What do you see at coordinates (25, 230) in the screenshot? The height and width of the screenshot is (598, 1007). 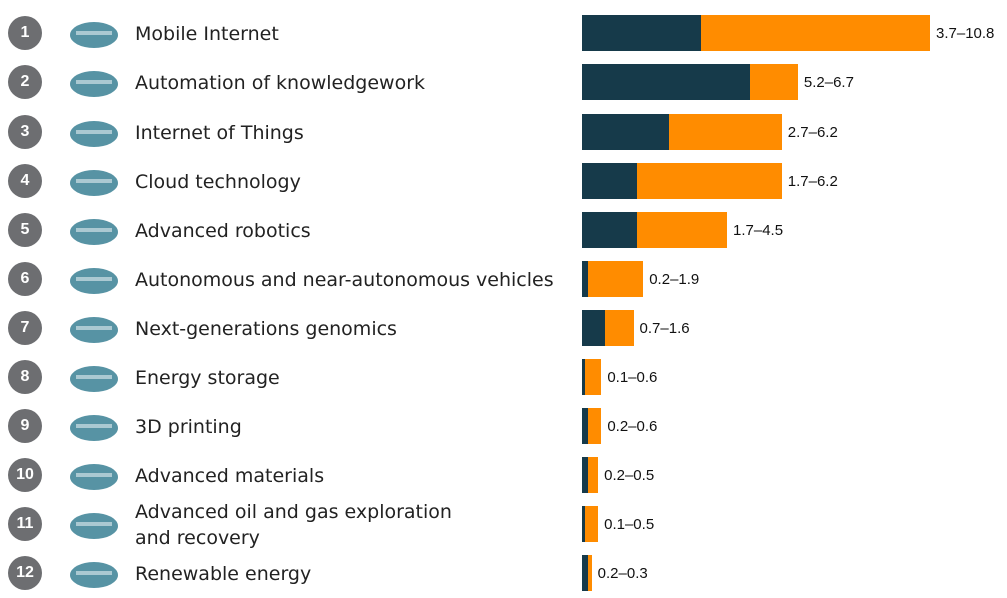 I see `rank-number: 5` at bounding box center [25, 230].